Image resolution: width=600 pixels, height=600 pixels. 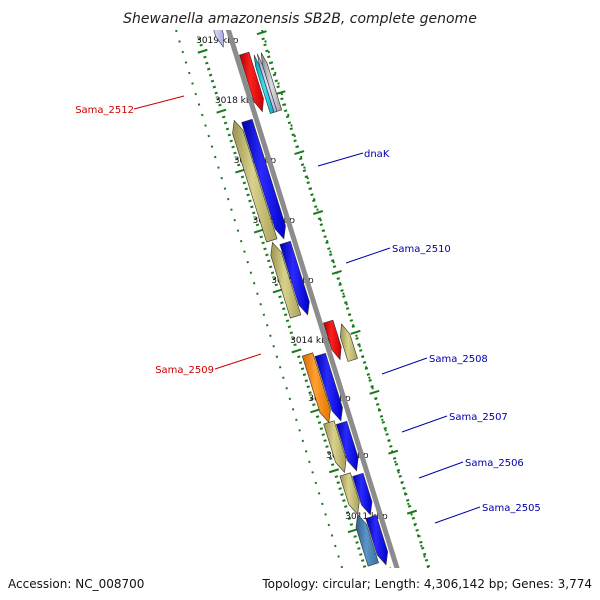 What do you see at coordinates (511, 508) in the screenshot?
I see `gene-label: Sama_2505` at bounding box center [511, 508].